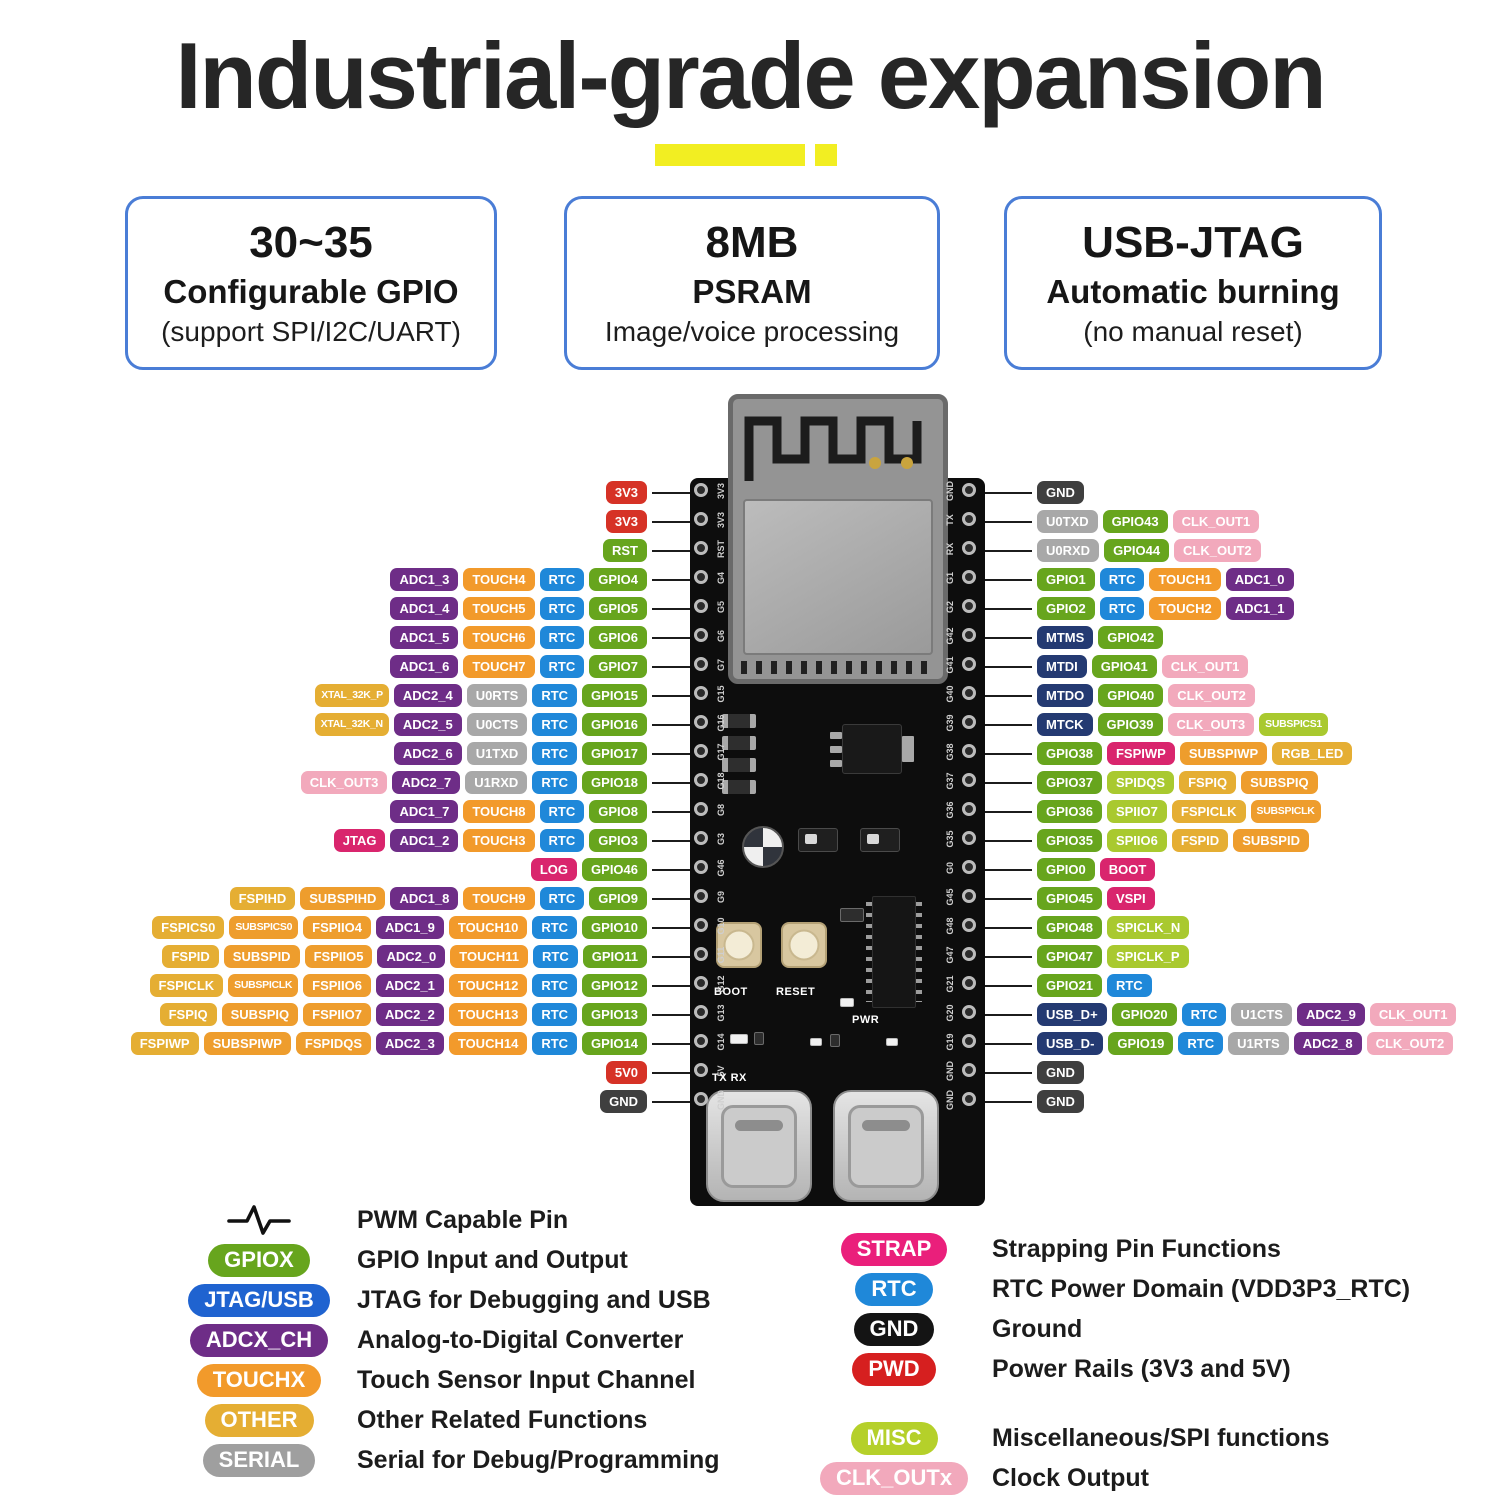 This screenshot has width=1500, height=1501. I want to click on pwm-waveform-icon, so click(259, 1220).